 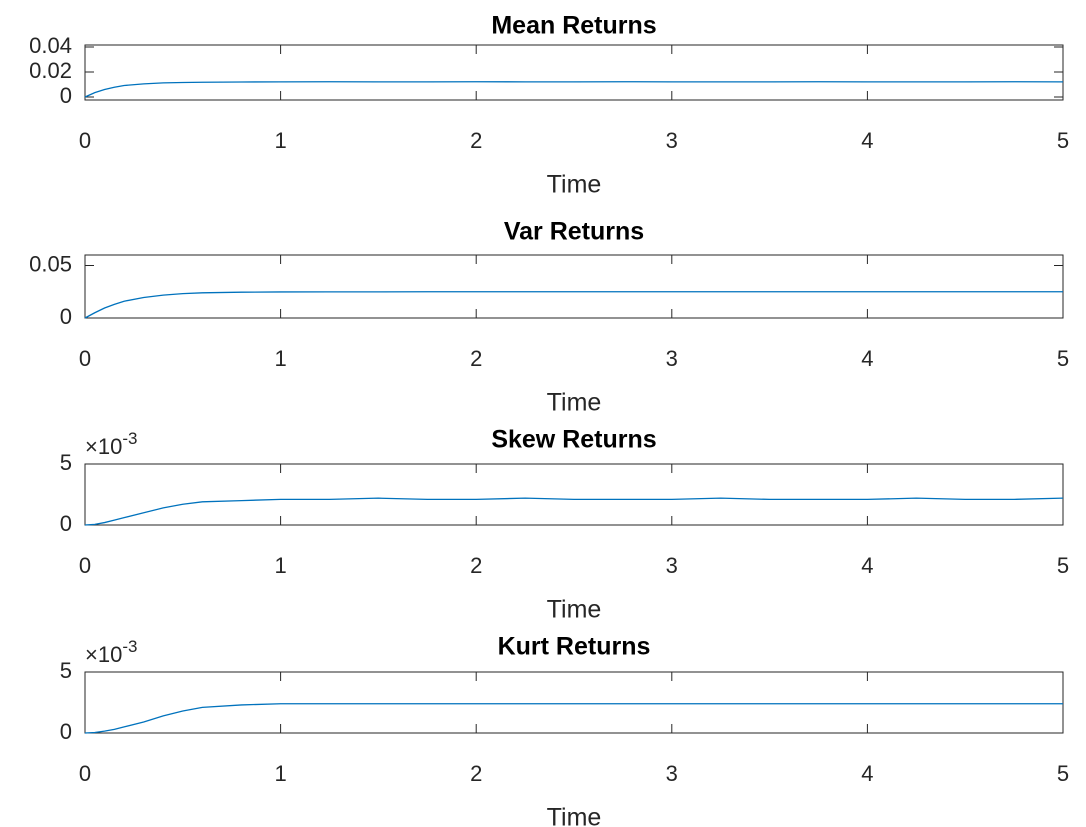 I want to click on subplot-title: Kurt Returns, so click(x=574, y=647).